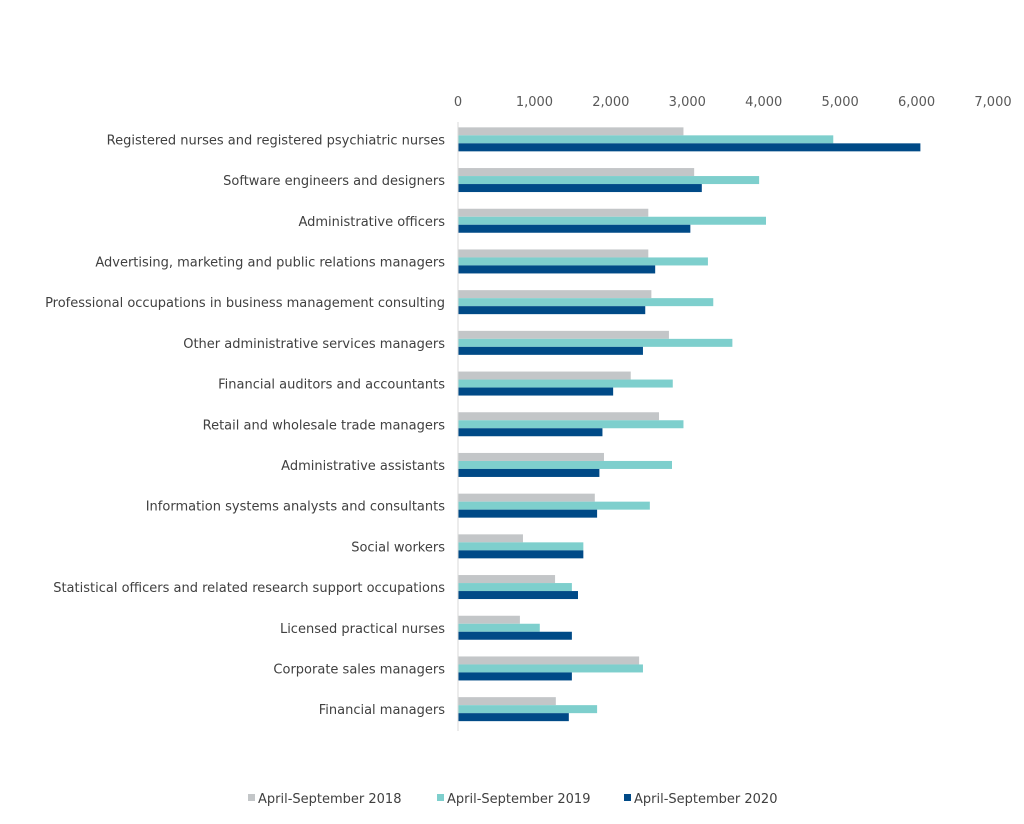 The width and height of the screenshot is (1024, 824). I want to click on legend-item: April-September 2020, so click(700, 799).